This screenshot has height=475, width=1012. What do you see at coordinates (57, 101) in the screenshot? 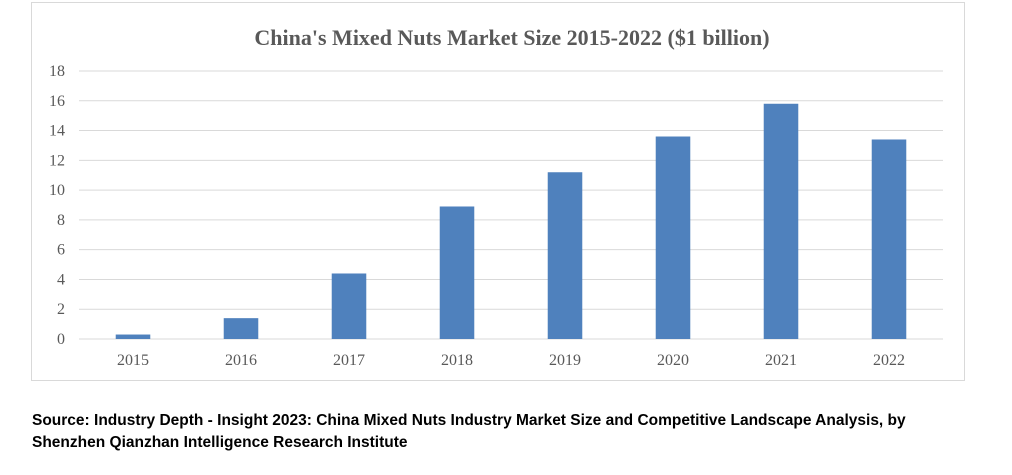
I see `y-tick-label: 16` at bounding box center [57, 101].